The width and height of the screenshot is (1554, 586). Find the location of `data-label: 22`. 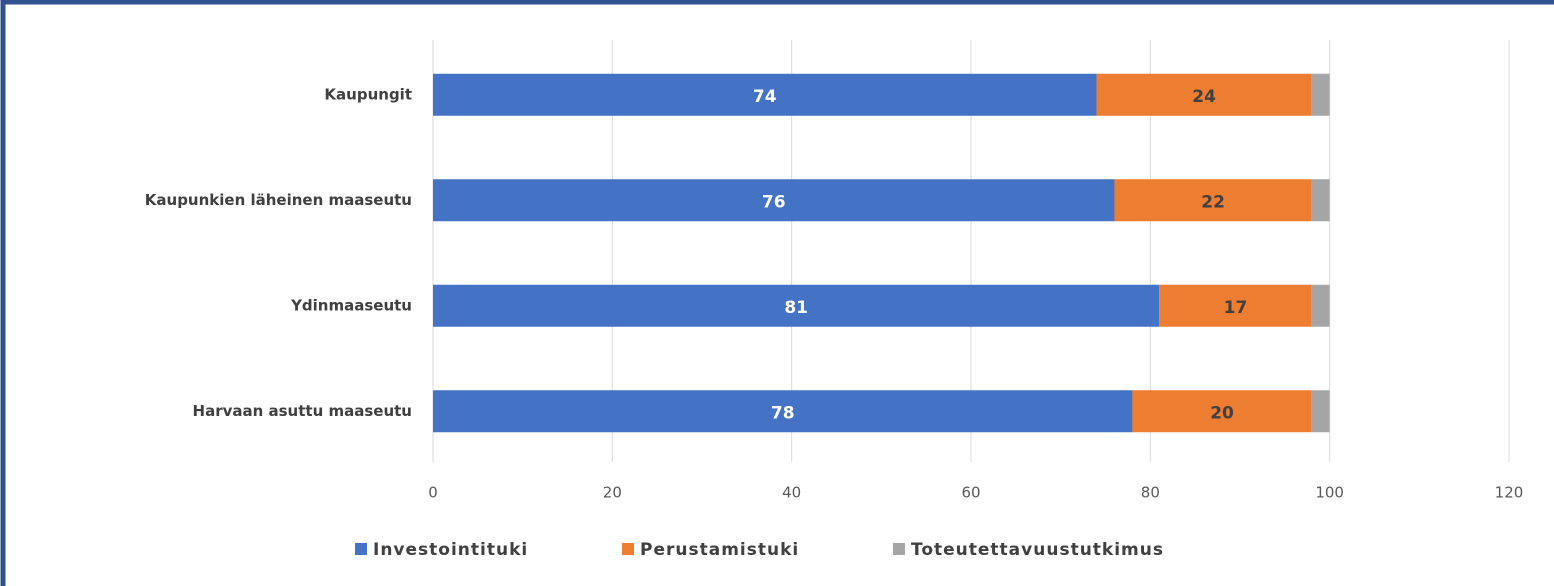

data-label: 22 is located at coordinates (1213, 202).